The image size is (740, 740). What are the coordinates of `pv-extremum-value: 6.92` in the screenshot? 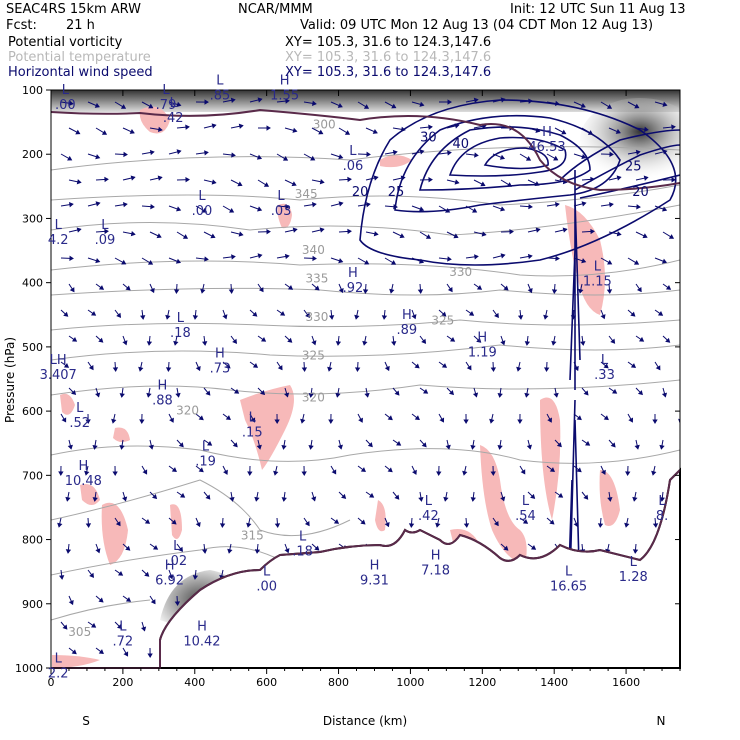 It's located at (169, 580).